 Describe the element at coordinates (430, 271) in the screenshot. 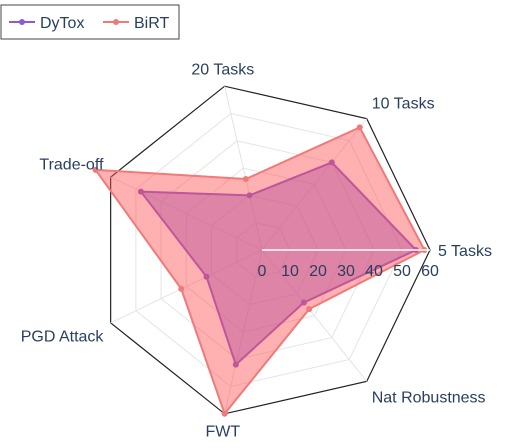

I see `tick-label-6: 60` at that location.